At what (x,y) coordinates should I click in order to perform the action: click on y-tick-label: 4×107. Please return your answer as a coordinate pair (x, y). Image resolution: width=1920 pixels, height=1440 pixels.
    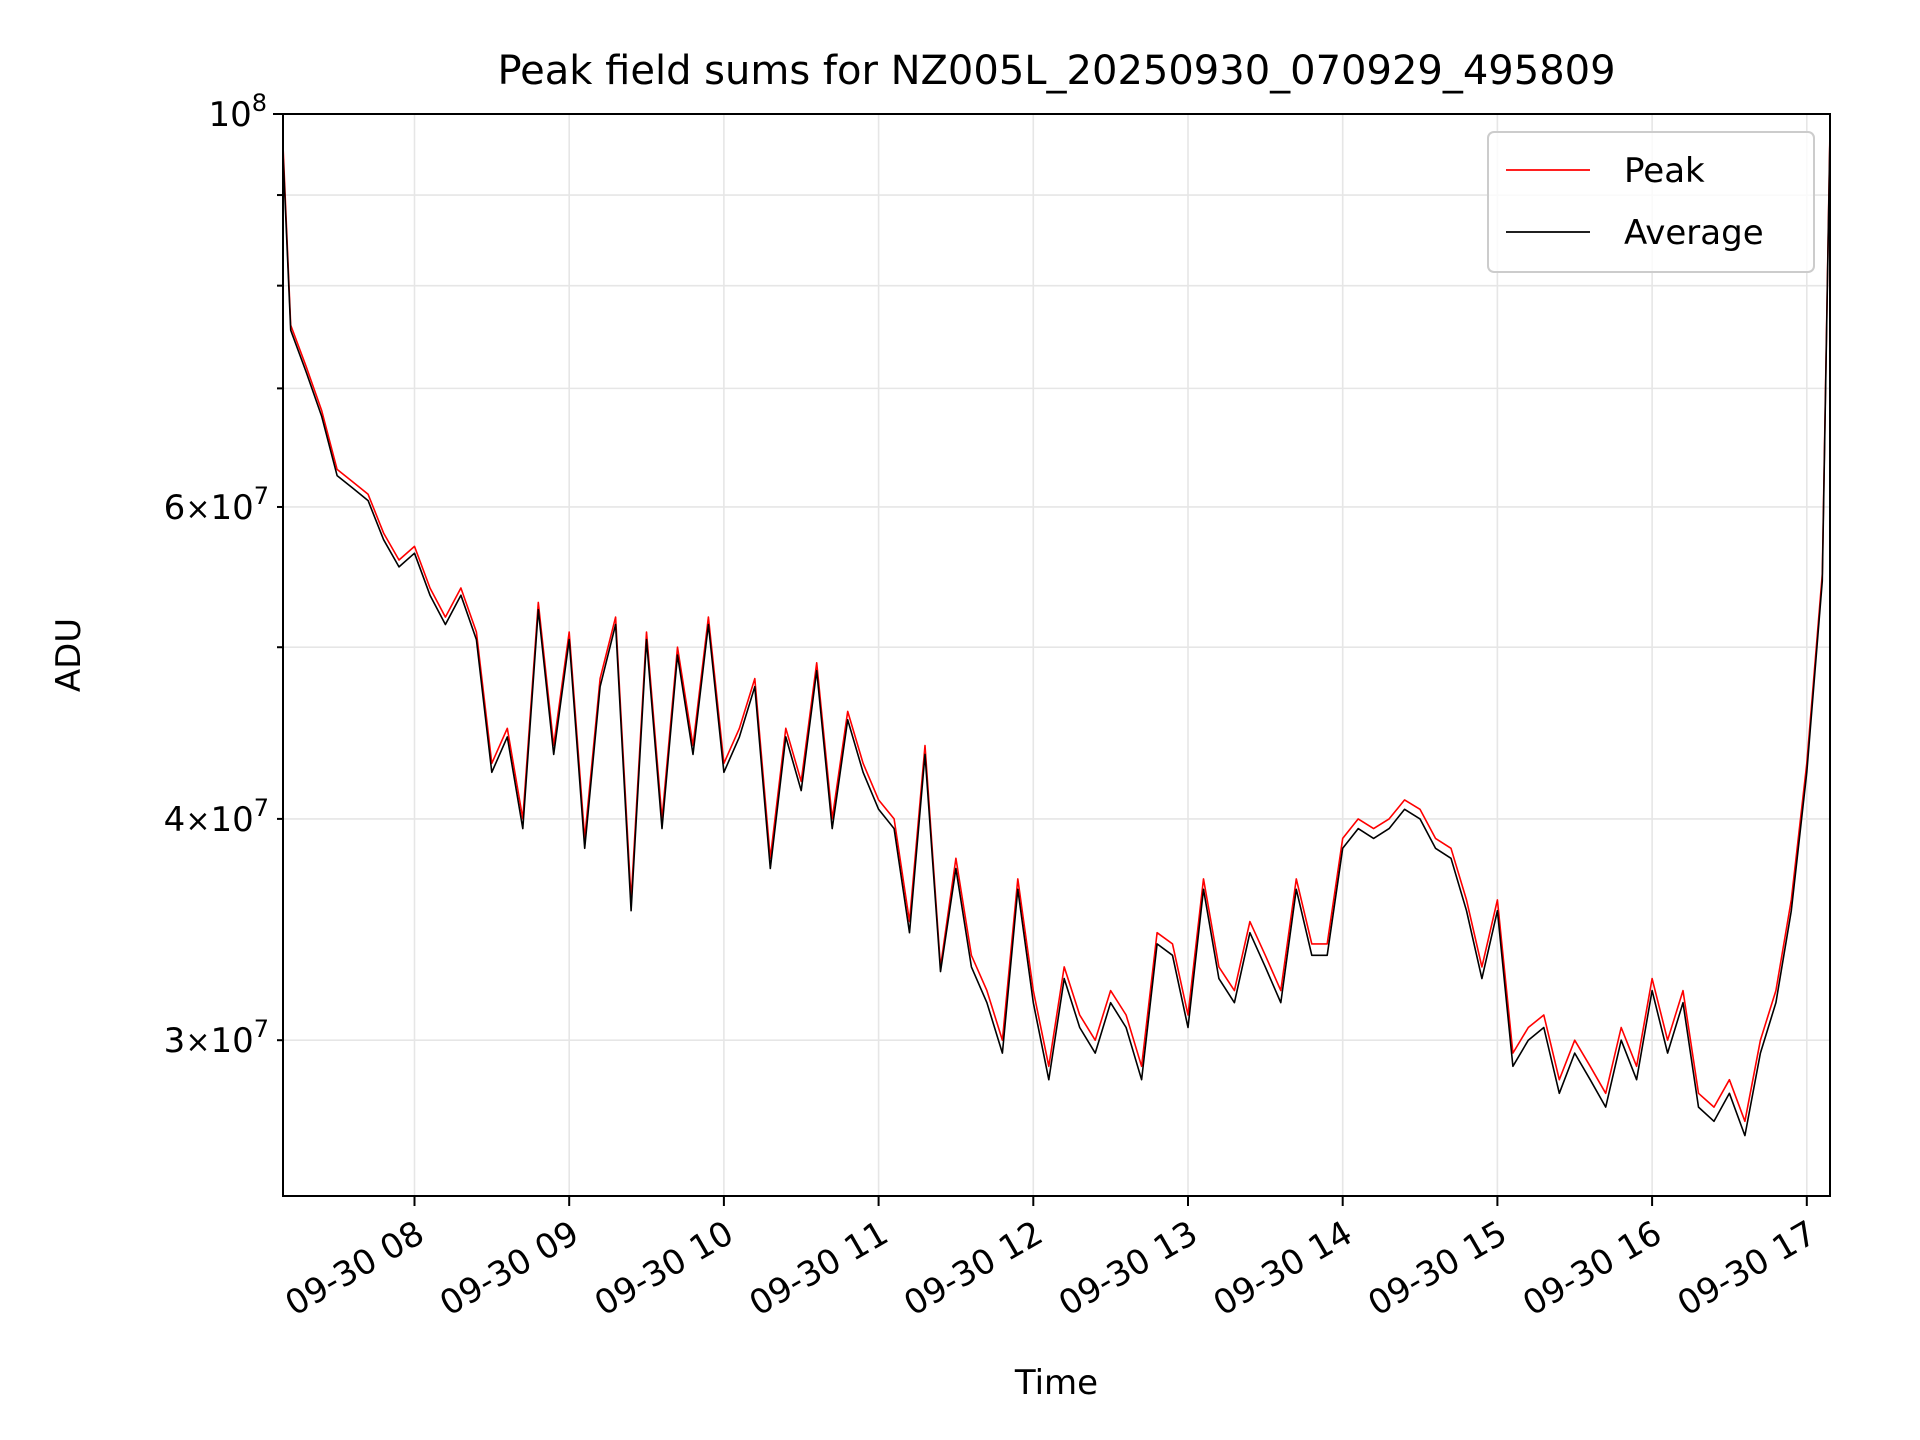
    Looking at the image, I should click on (216, 817).